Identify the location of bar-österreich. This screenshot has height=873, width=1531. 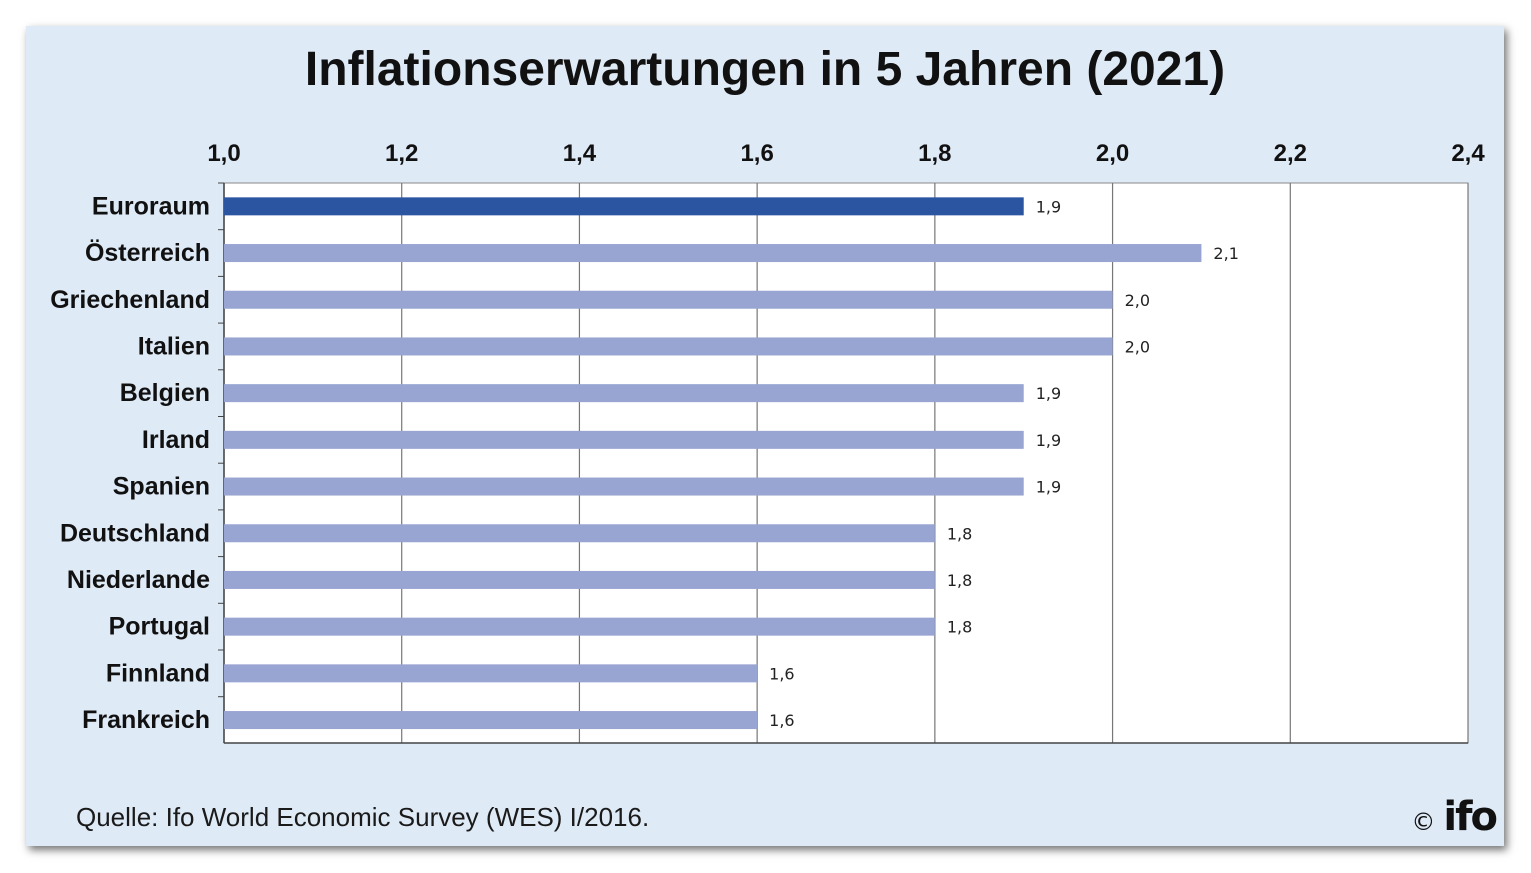
(713, 253).